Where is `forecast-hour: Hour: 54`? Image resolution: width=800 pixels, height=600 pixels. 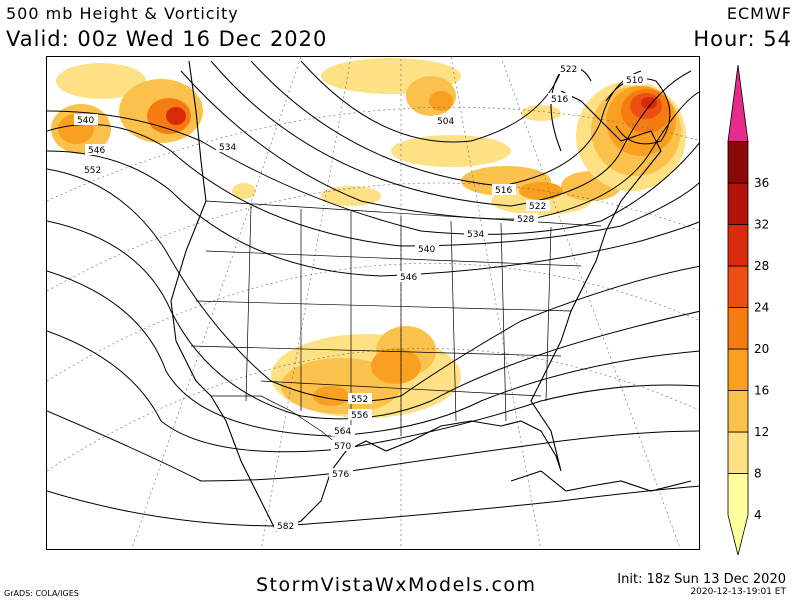 forecast-hour: Hour: 54 is located at coordinates (742, 39).